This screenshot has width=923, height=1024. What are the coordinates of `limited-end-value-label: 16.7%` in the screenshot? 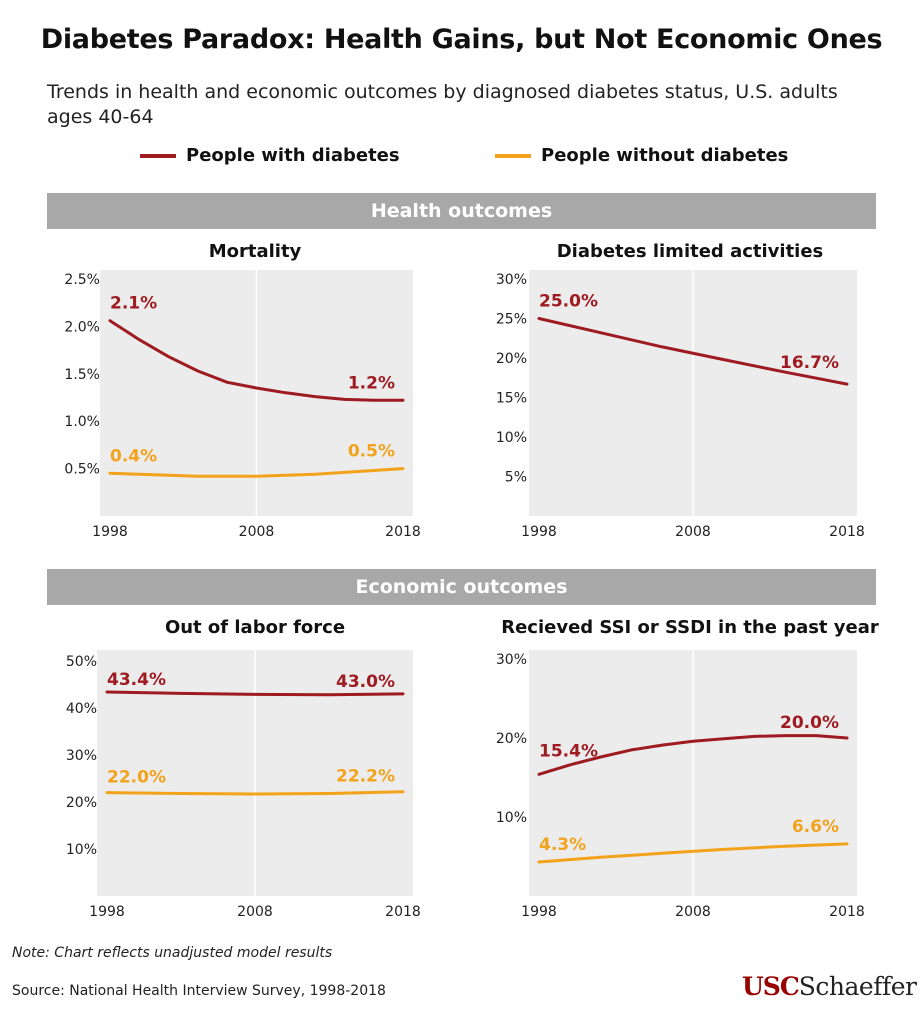 It's located at (809, 363).